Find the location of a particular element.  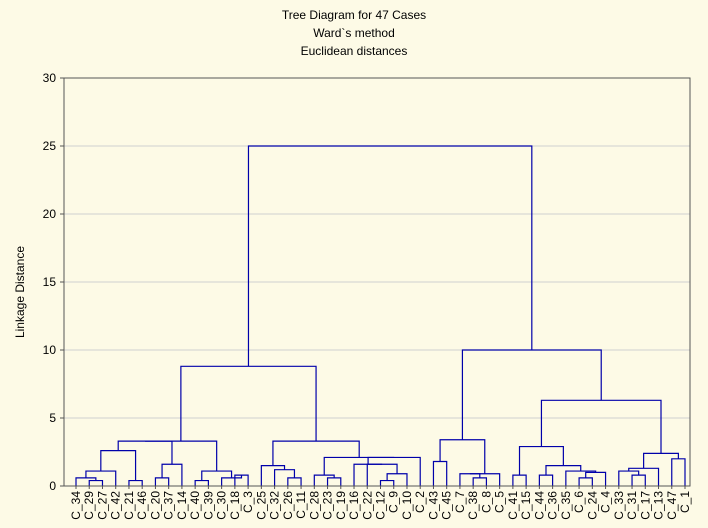

leaf-label: C_35 is located at coordinates (566, 505).